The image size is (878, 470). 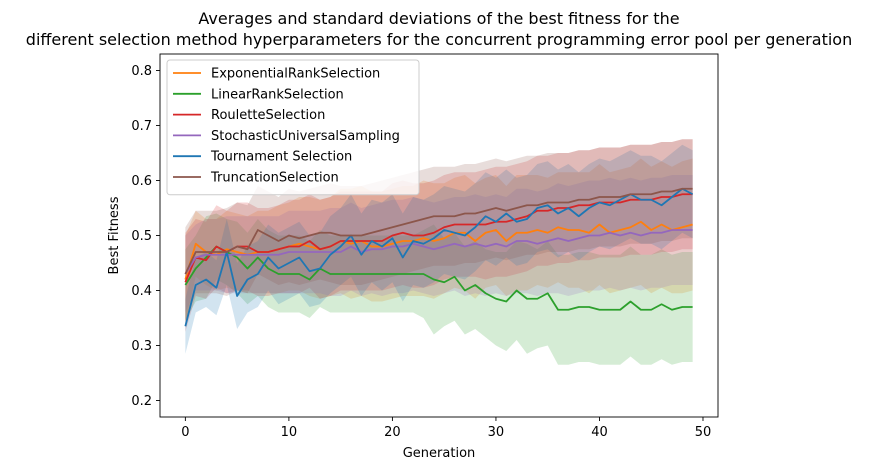 What do you see at coordinates (185, 432) in the screenshot?
I see `x-tick-label: 0` at bounding box center [185, 432].